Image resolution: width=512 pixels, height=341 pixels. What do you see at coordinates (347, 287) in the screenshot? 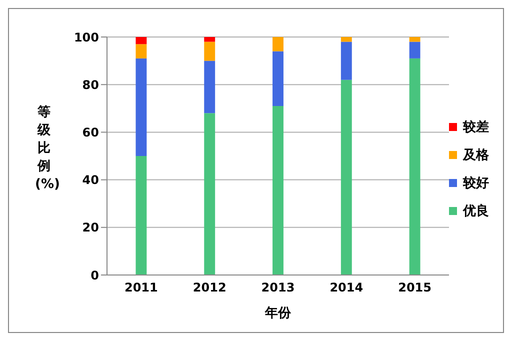
I see `x-tick-label: 2014` at bounding box center [347, 287].